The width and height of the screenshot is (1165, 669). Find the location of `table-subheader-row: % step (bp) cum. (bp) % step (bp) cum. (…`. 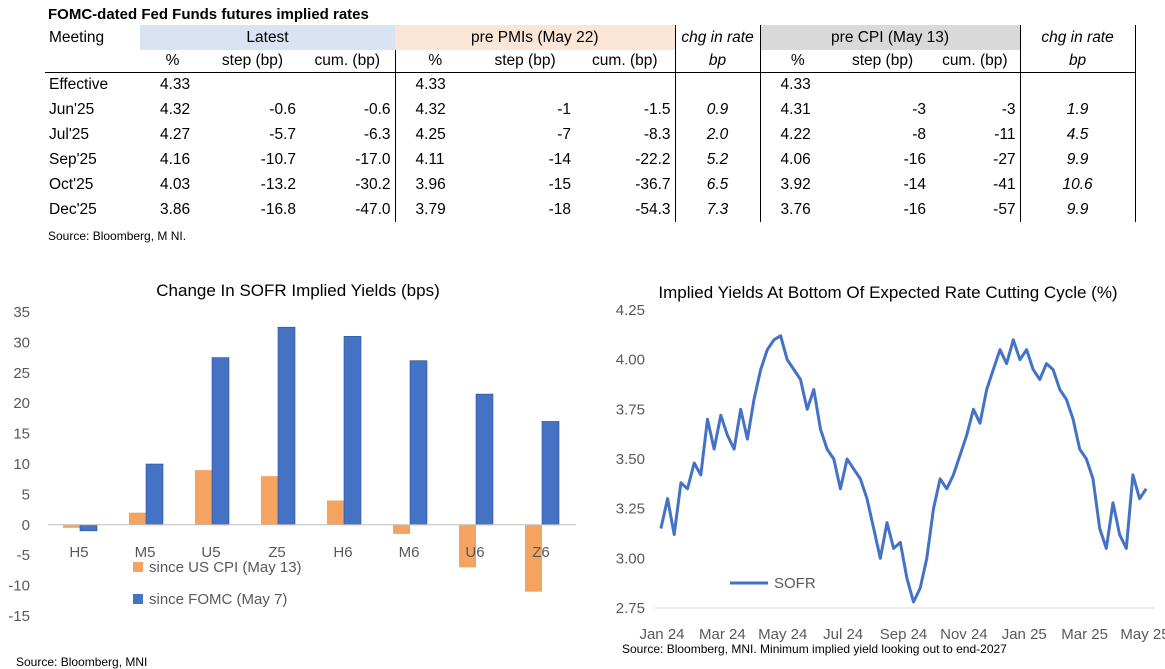

table-subheader-row: % step (bp) cum. (bp) % step (bp) cum. (… is located at coordinates (590, 61).